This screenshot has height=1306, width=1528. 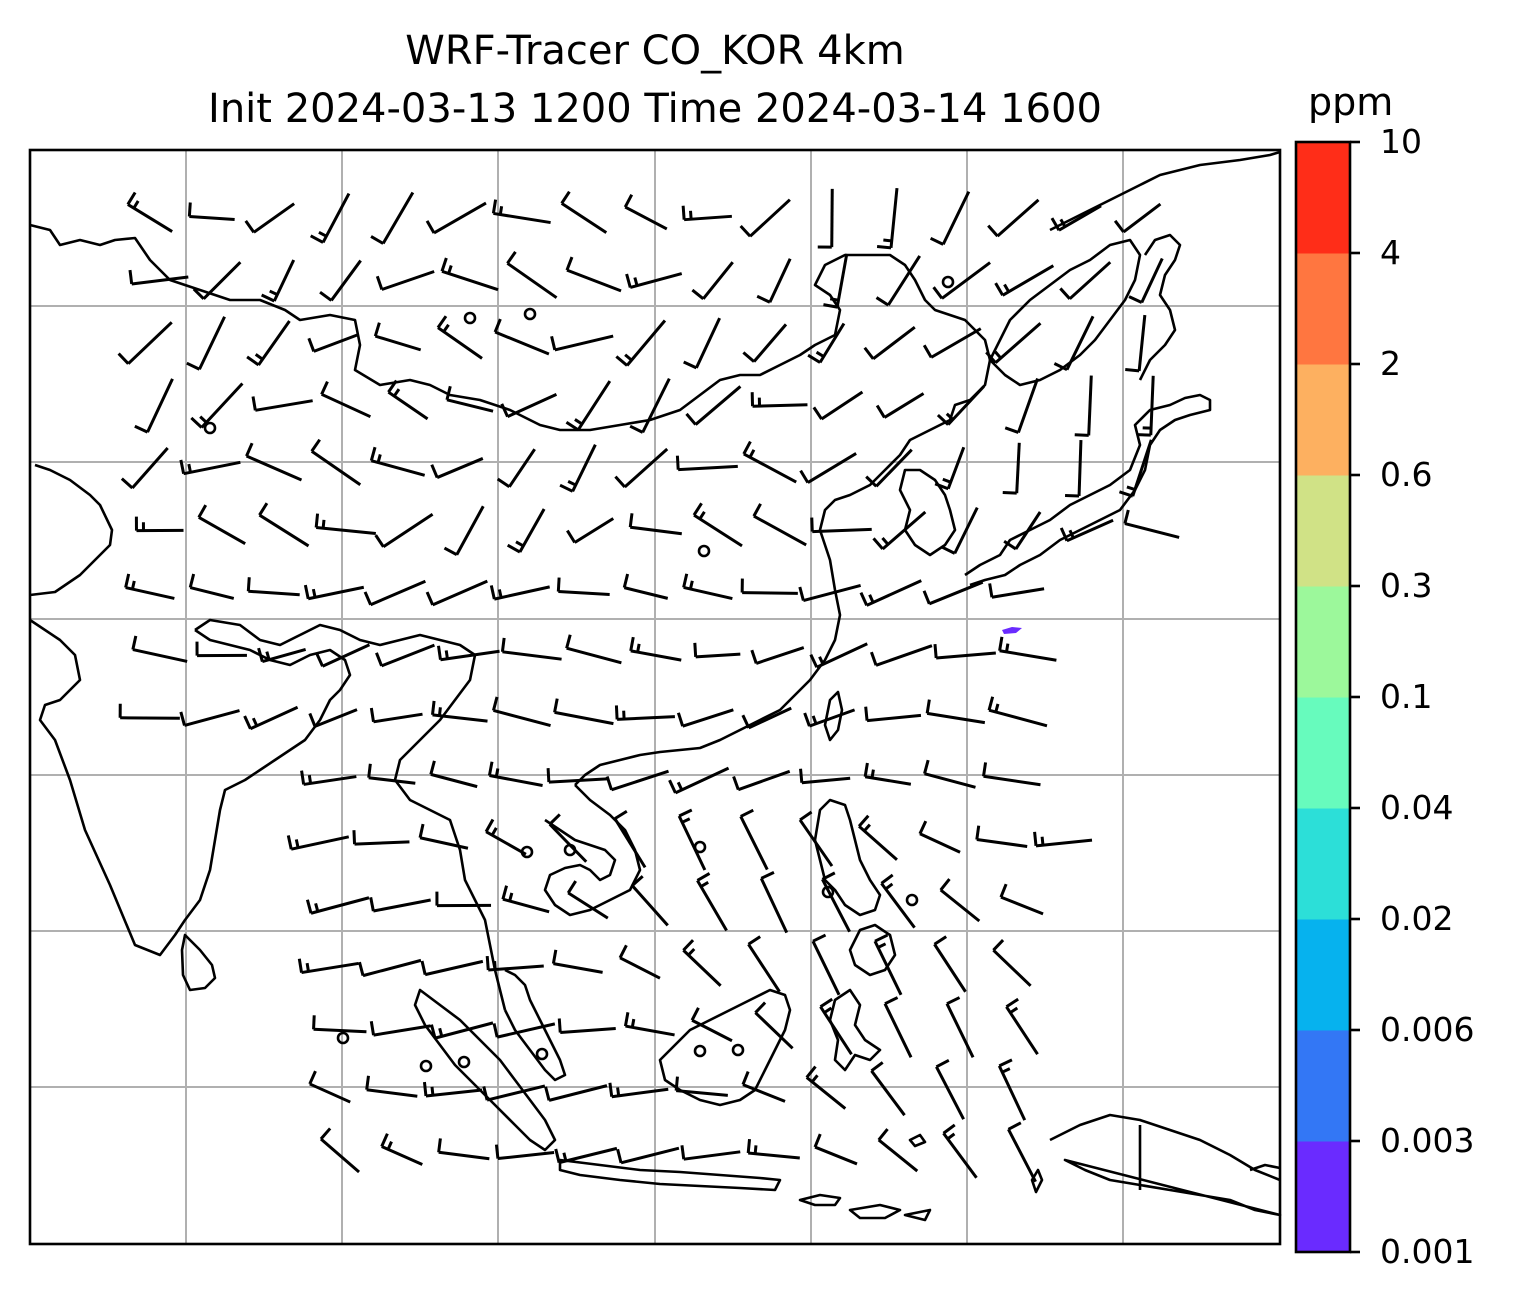 I want to click on colorbar-tick-label: 0.04, so click(x=1417, y=807).